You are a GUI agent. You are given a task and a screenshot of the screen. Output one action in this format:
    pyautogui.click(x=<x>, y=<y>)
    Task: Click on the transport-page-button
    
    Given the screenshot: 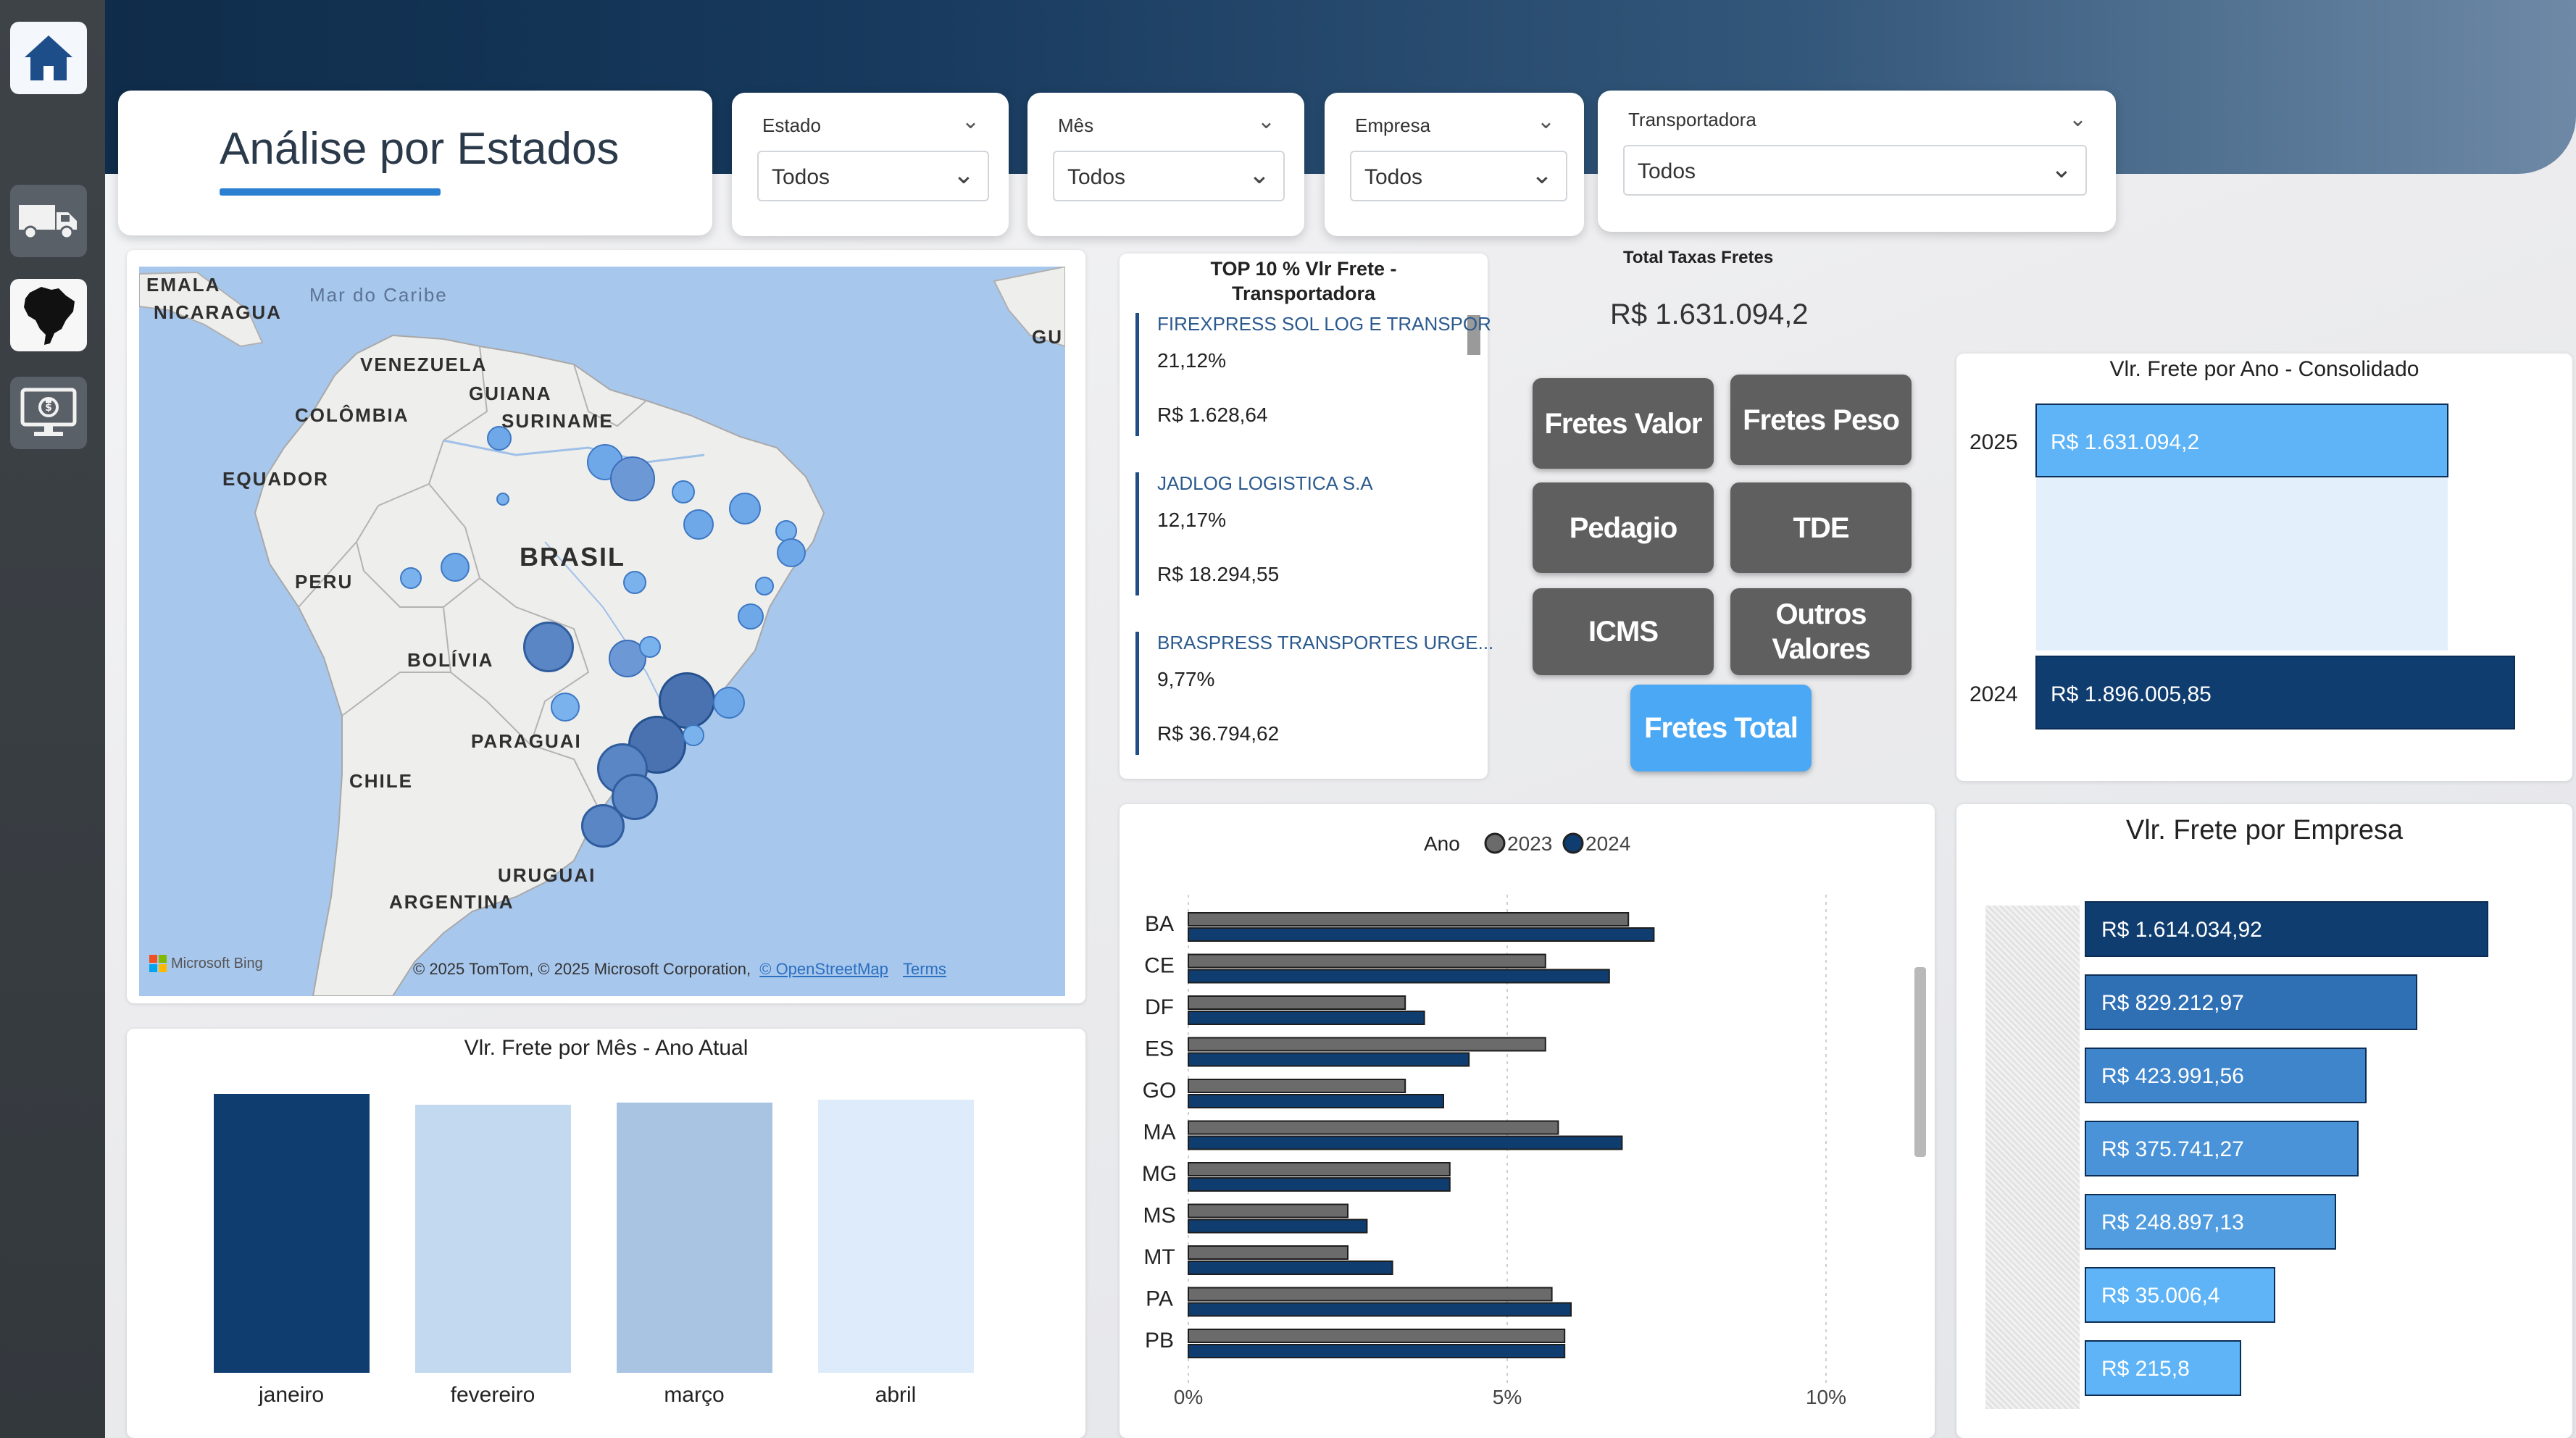 What is the action you would take?
    pyautogui.click(x=48, y=221)
    